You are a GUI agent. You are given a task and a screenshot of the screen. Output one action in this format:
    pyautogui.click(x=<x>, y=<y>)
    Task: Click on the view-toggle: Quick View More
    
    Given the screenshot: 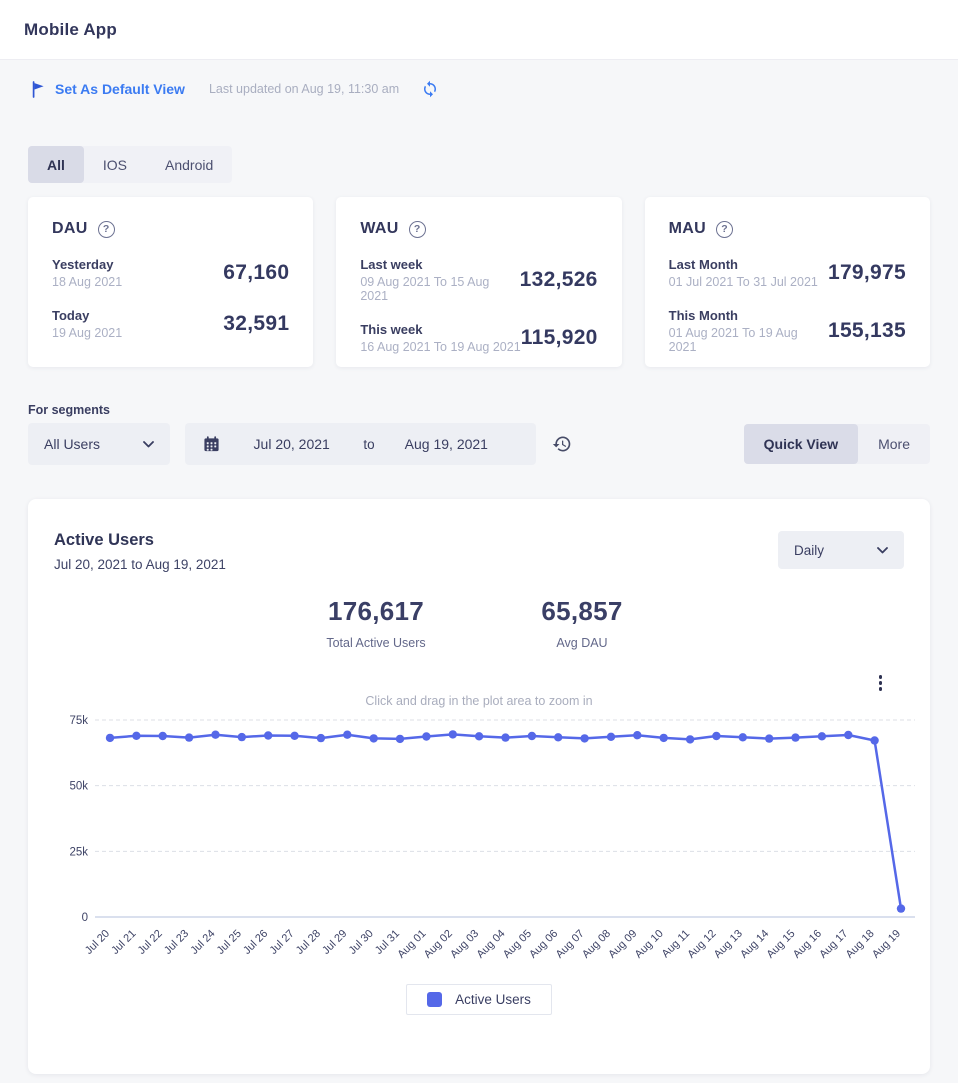 What is the action you would take?
    pyautogui.click(x=836, y=444)
    